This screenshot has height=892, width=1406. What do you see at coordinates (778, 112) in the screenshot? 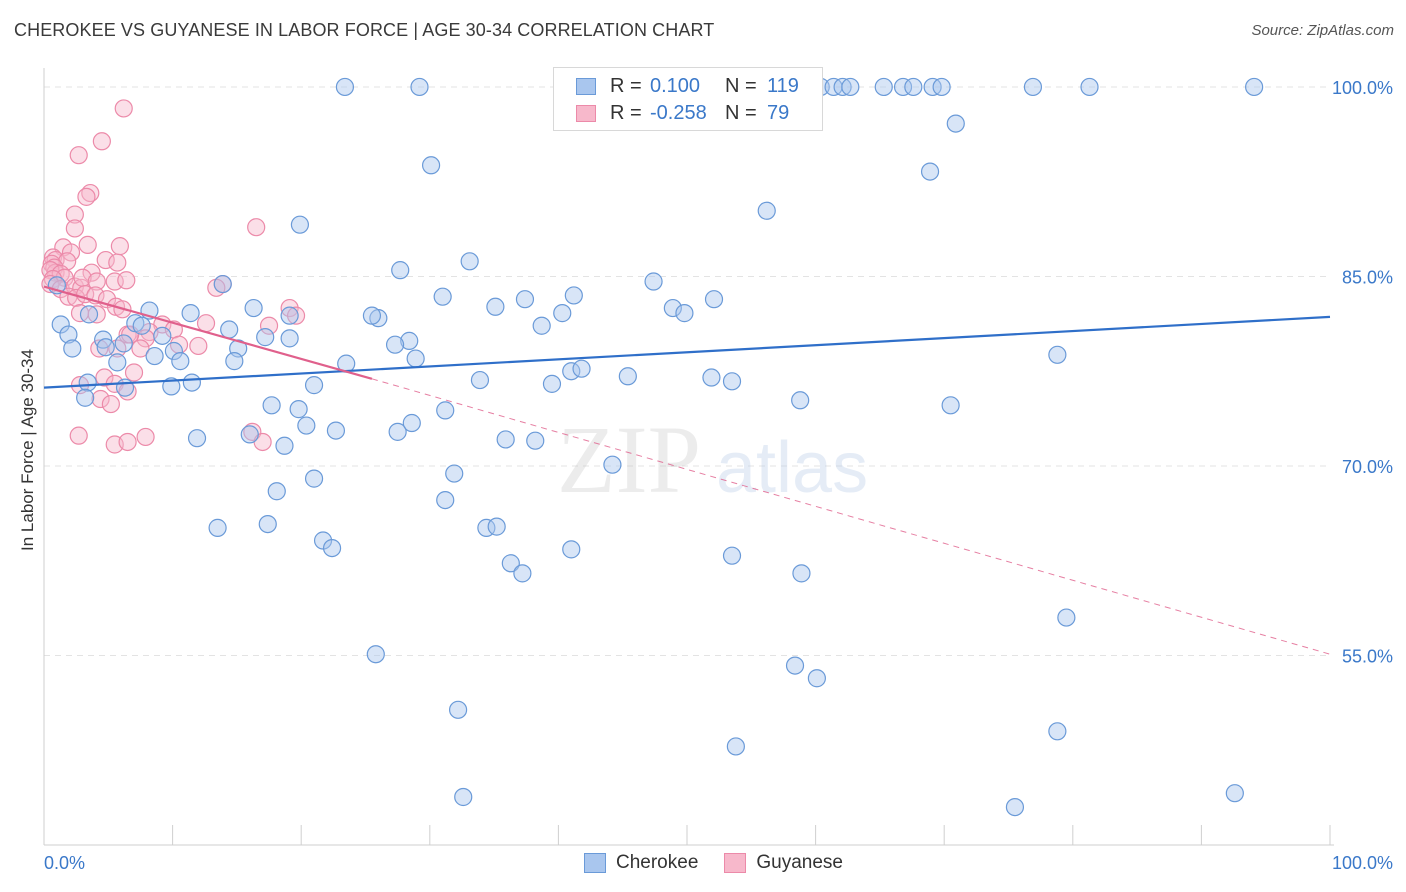
I see `legend-n-value: 79` at bounding box center [778, 112].